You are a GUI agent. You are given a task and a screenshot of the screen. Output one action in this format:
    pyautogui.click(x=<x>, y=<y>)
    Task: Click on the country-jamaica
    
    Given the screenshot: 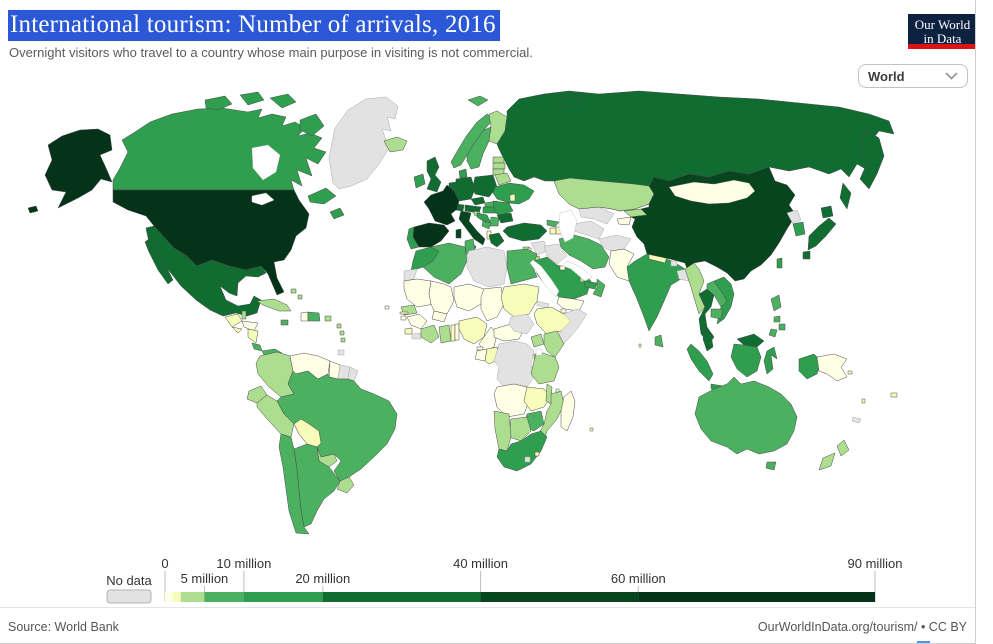 What is the action you would take?
    pyautogui.click(x=284, y=322)
    